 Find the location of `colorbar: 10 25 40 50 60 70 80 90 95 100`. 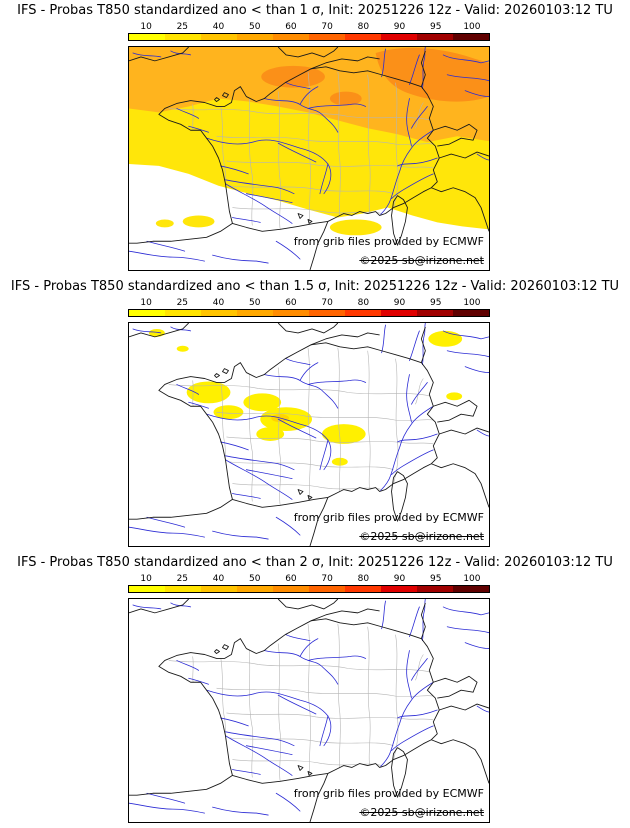

colorbar: 10 25 40 50 60 70 80 90 95 100 is located at coordinates (309, 31).